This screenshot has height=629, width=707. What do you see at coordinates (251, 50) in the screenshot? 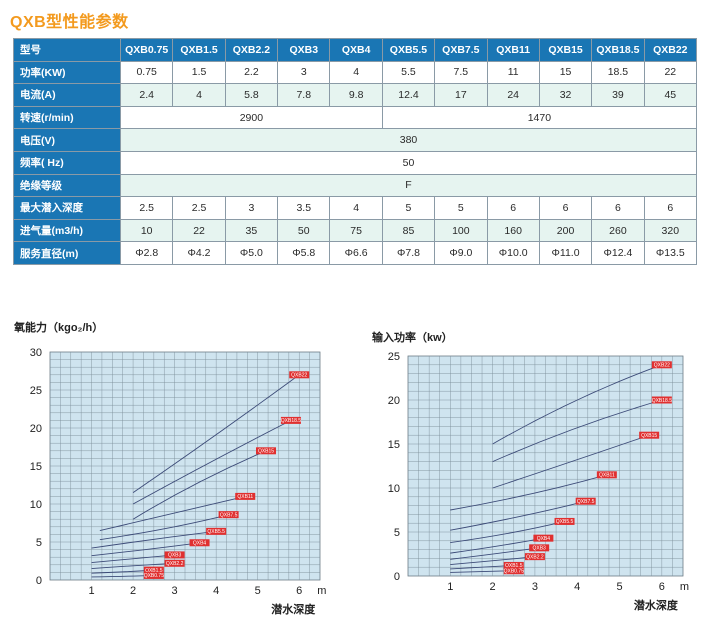
I see `header-model: QXB2.2` at bounding box center [251, 50].